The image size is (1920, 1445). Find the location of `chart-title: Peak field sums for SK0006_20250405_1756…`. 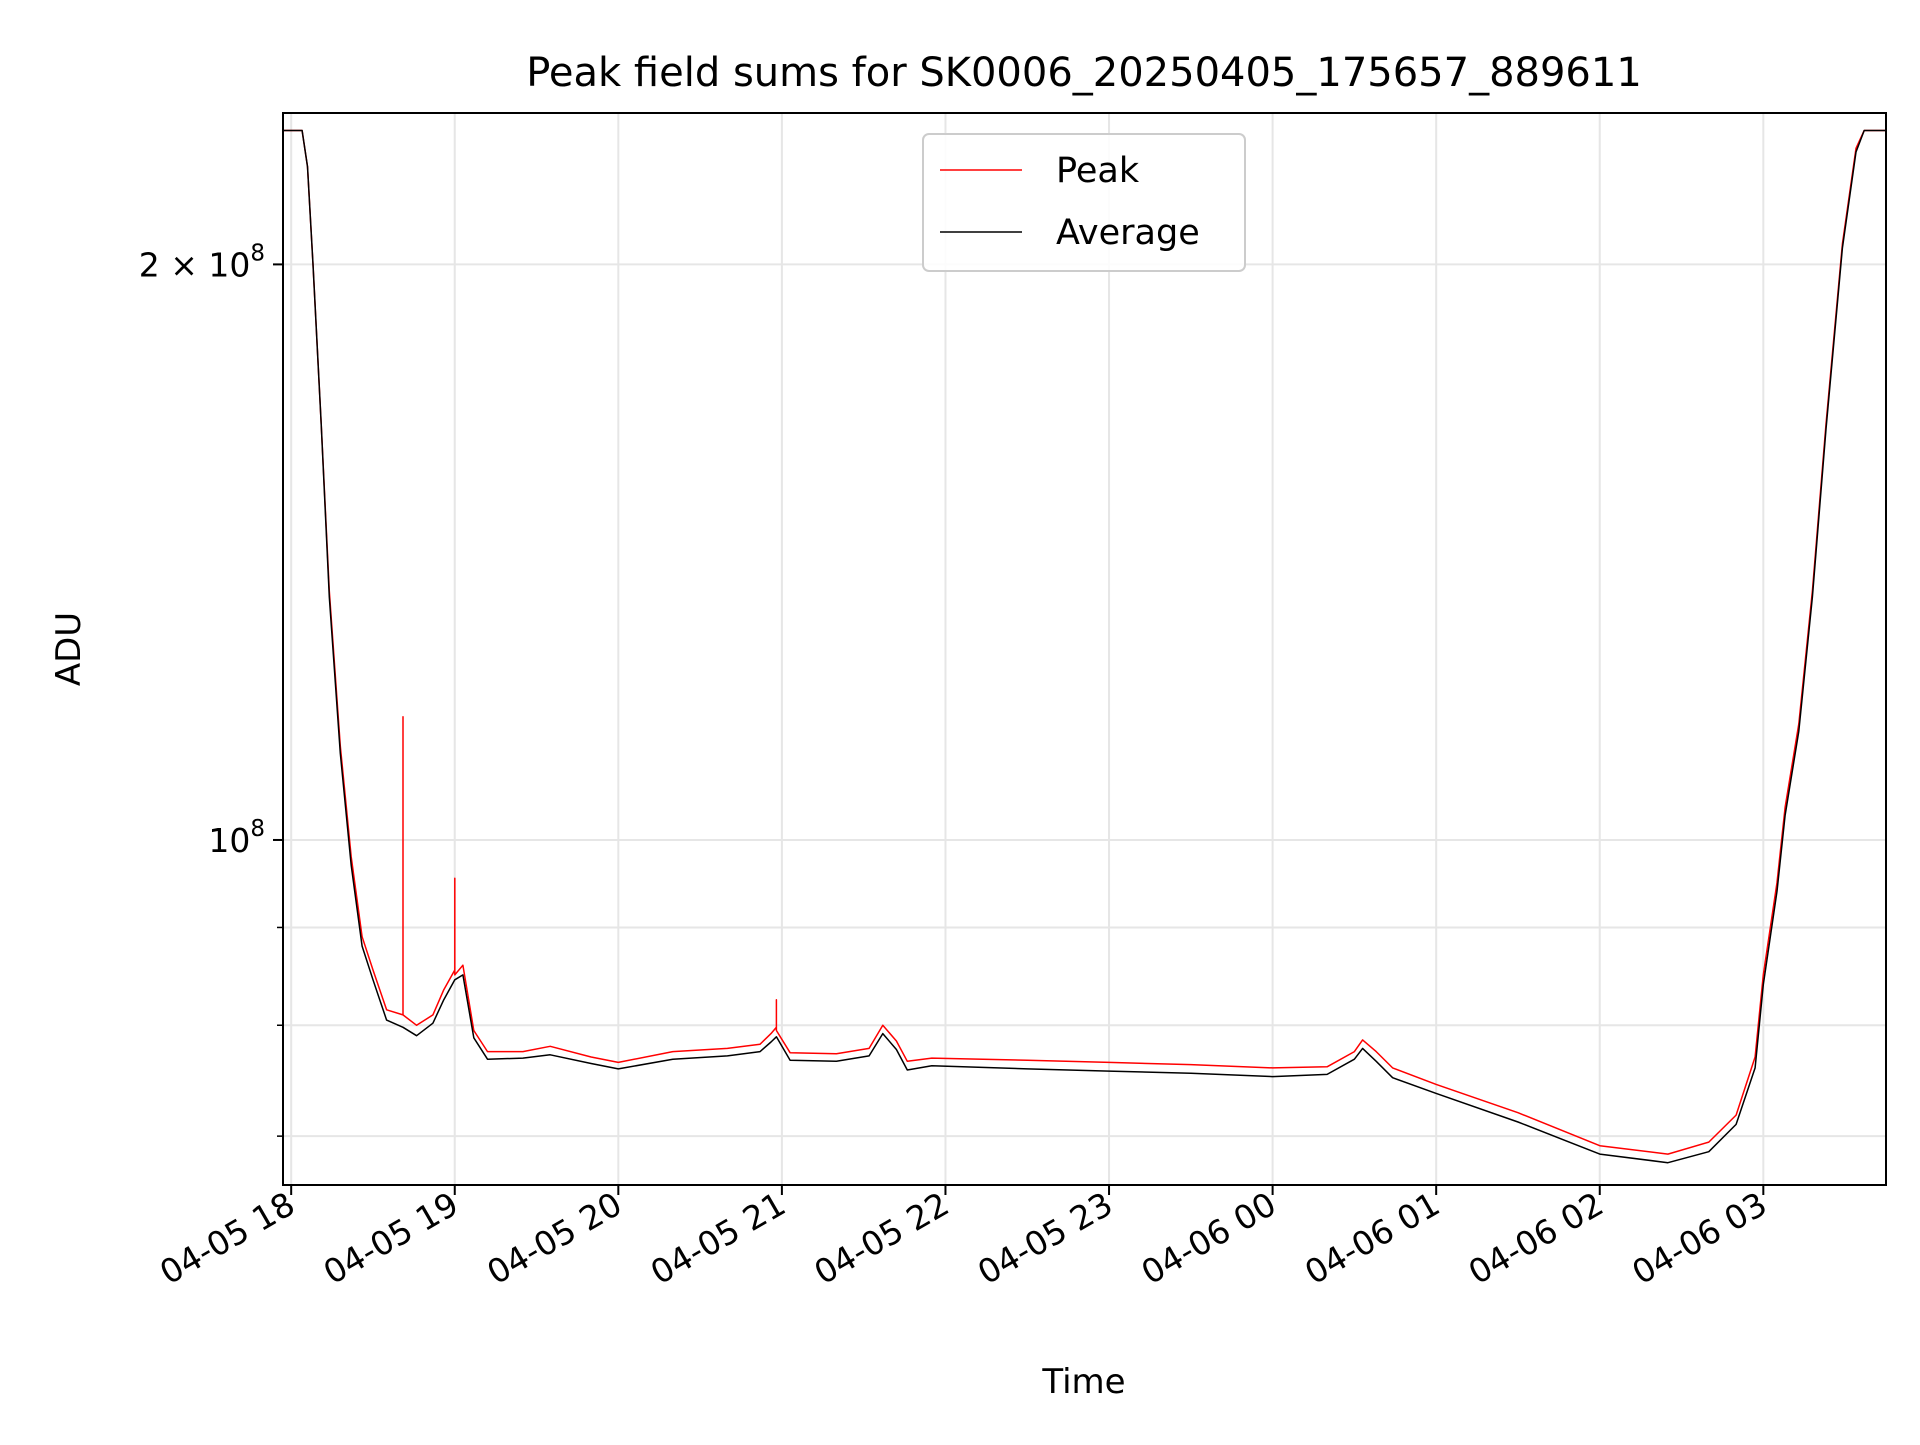

chart-title: Peak field sums for SK0006_20250405_1756… is located at coordinates (1084, 73).